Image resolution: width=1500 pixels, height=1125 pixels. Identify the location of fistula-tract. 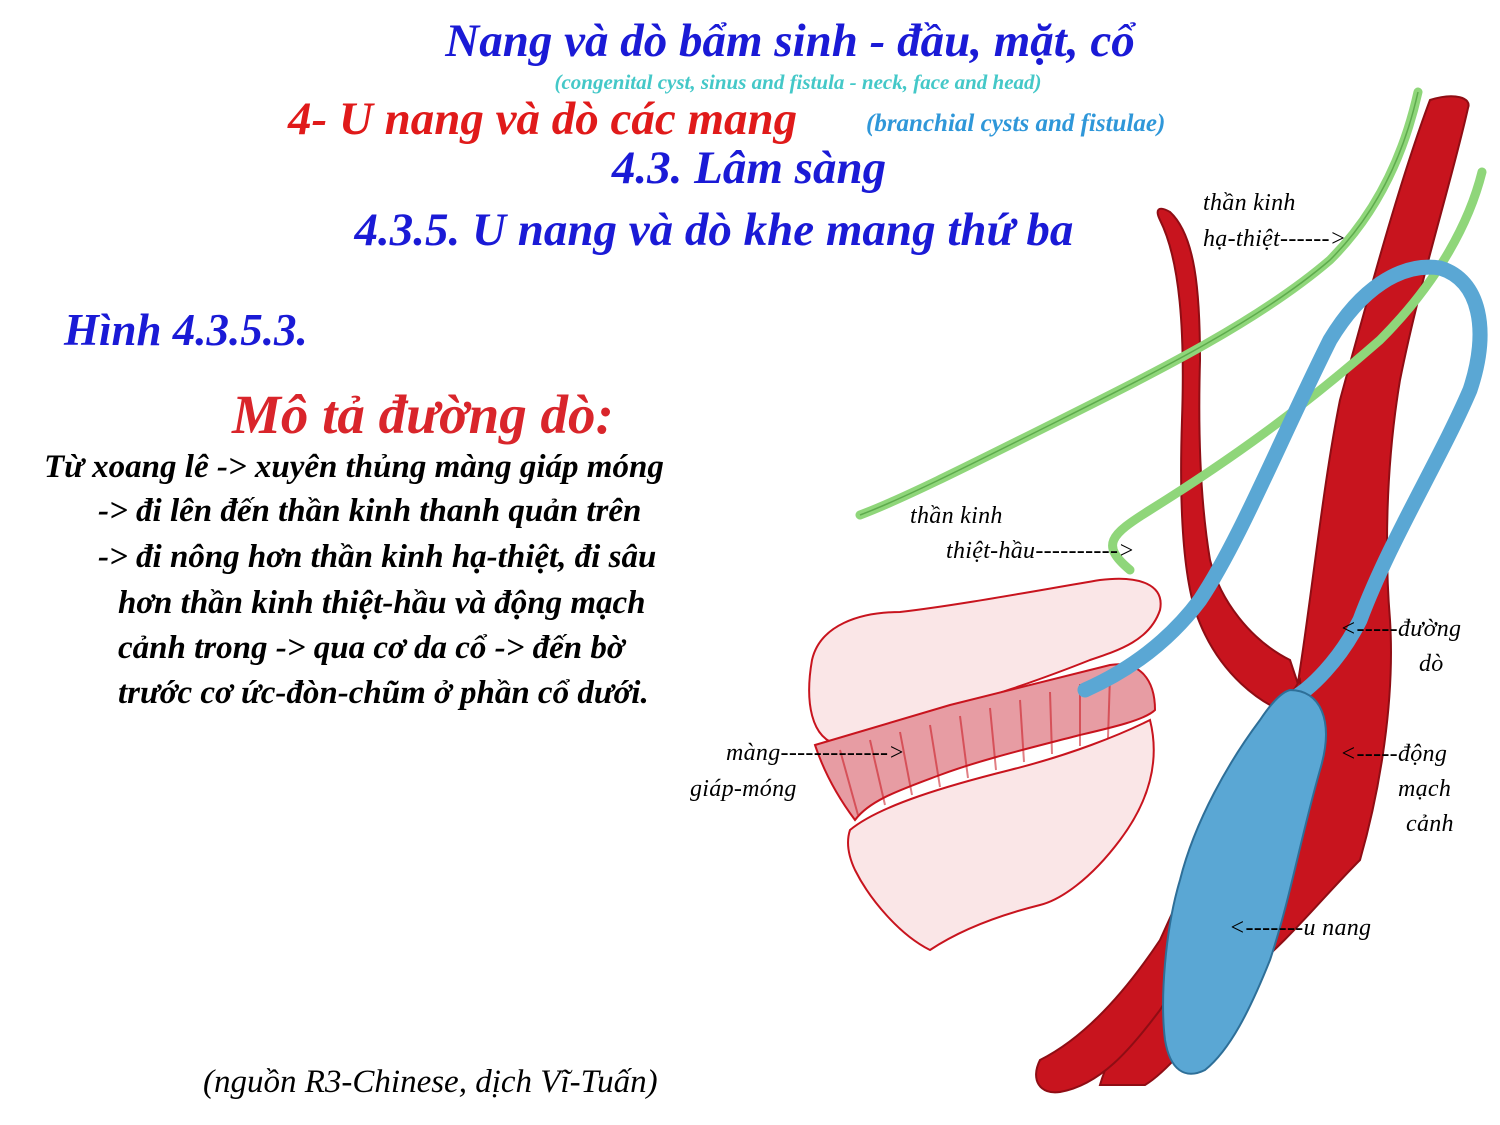
(1282, 483).